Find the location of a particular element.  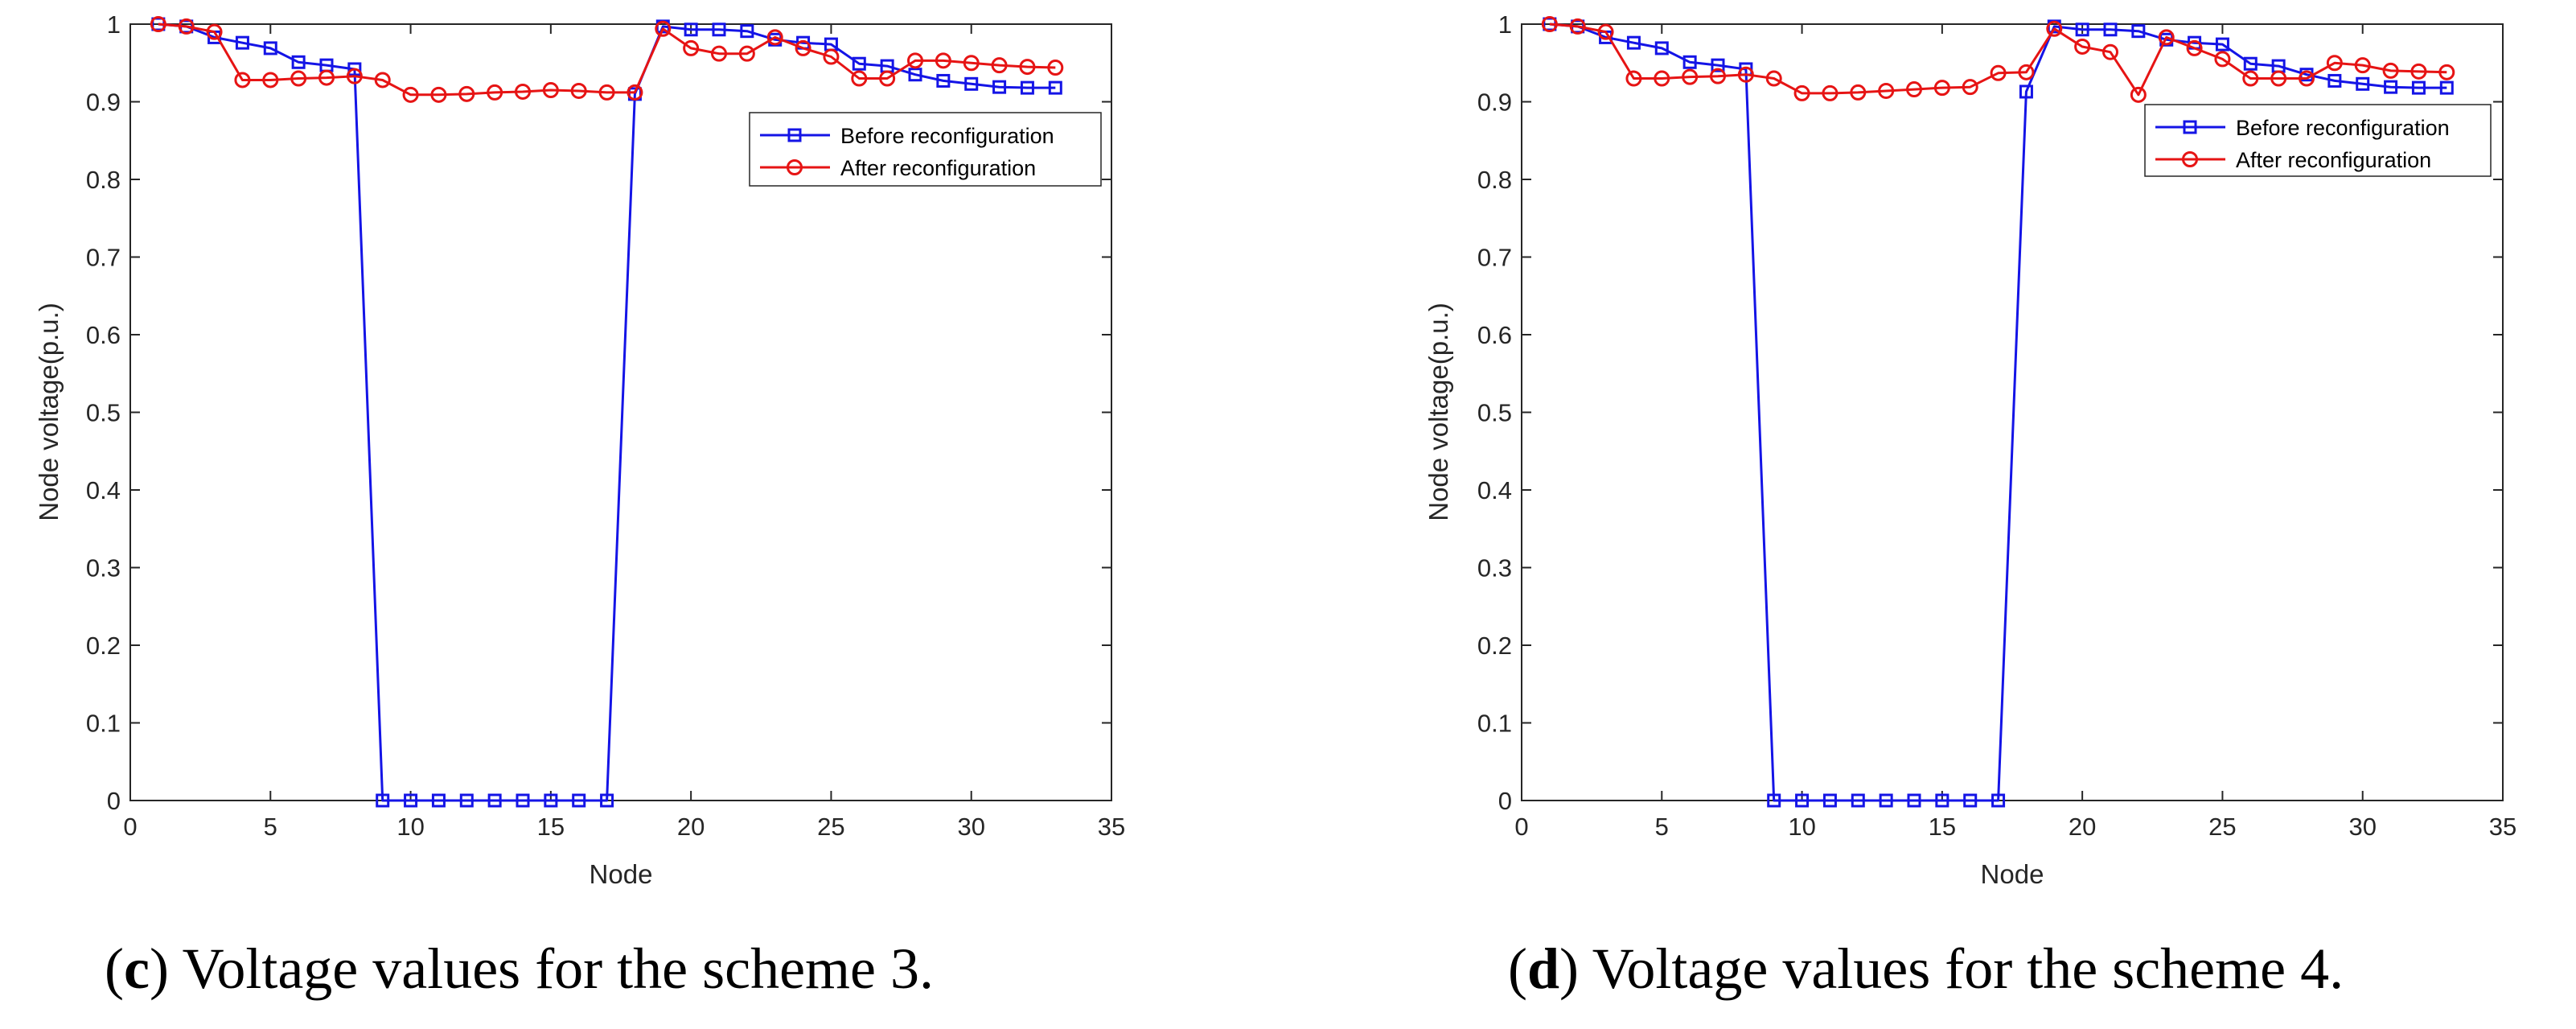

x-tick-label: 5 is located at coordinates (1662, 827).